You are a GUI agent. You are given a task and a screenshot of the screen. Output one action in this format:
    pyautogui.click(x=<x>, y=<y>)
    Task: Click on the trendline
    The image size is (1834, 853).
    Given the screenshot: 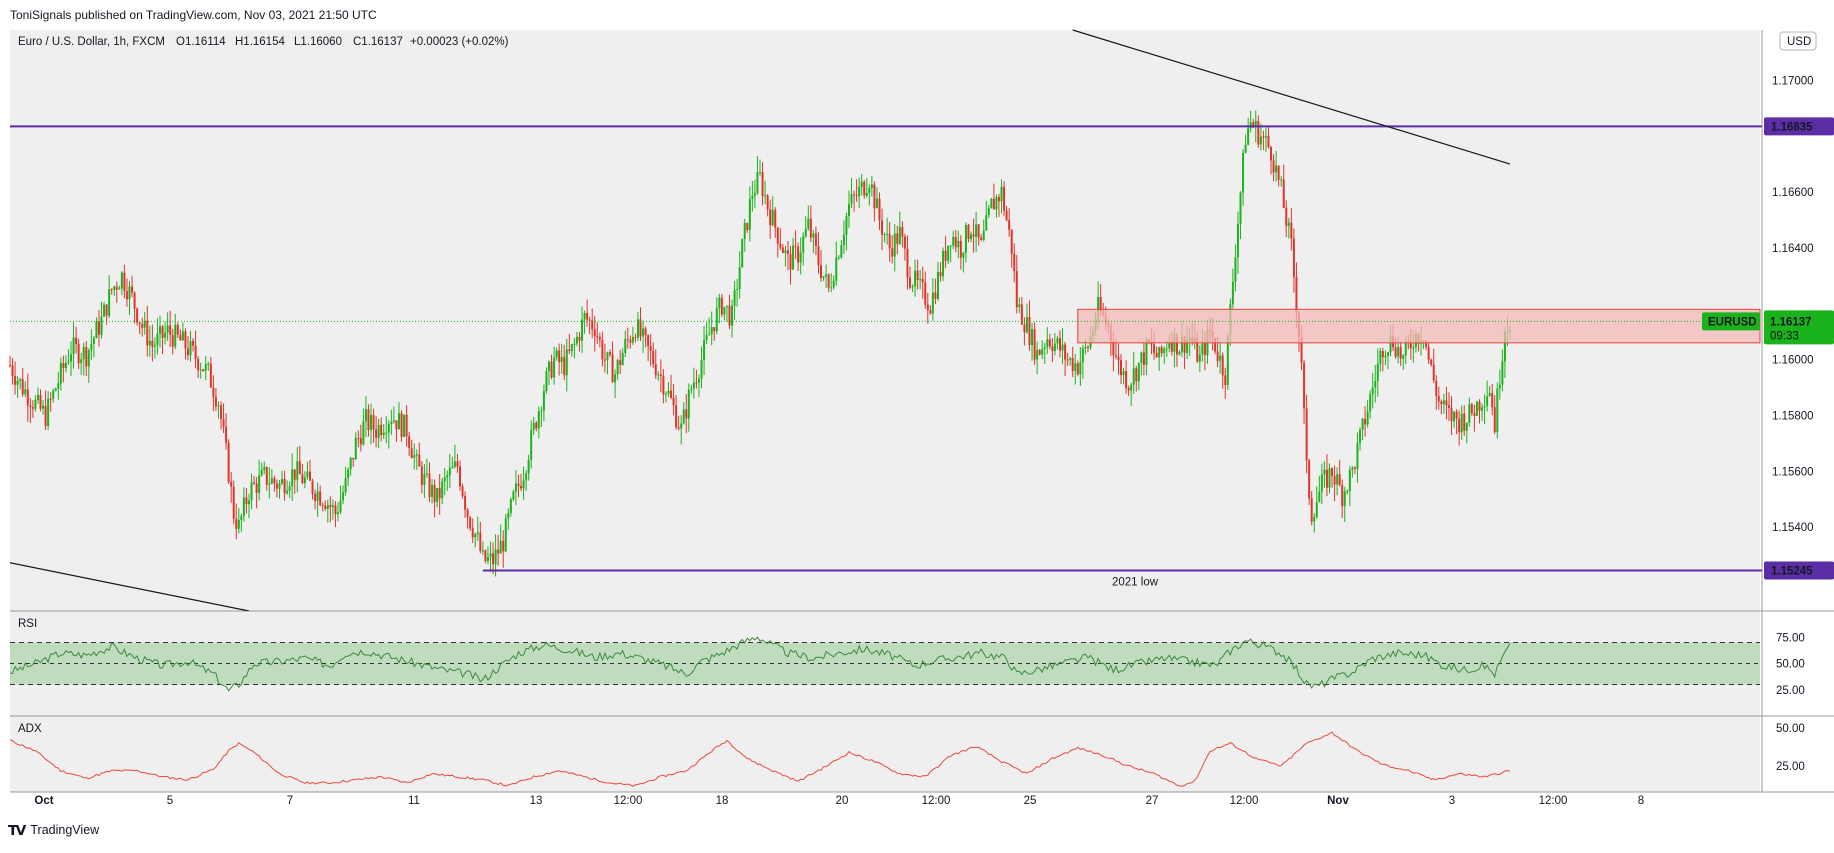 What is the action you would take?
    pyautogui.click(x=1291, y=97)
    